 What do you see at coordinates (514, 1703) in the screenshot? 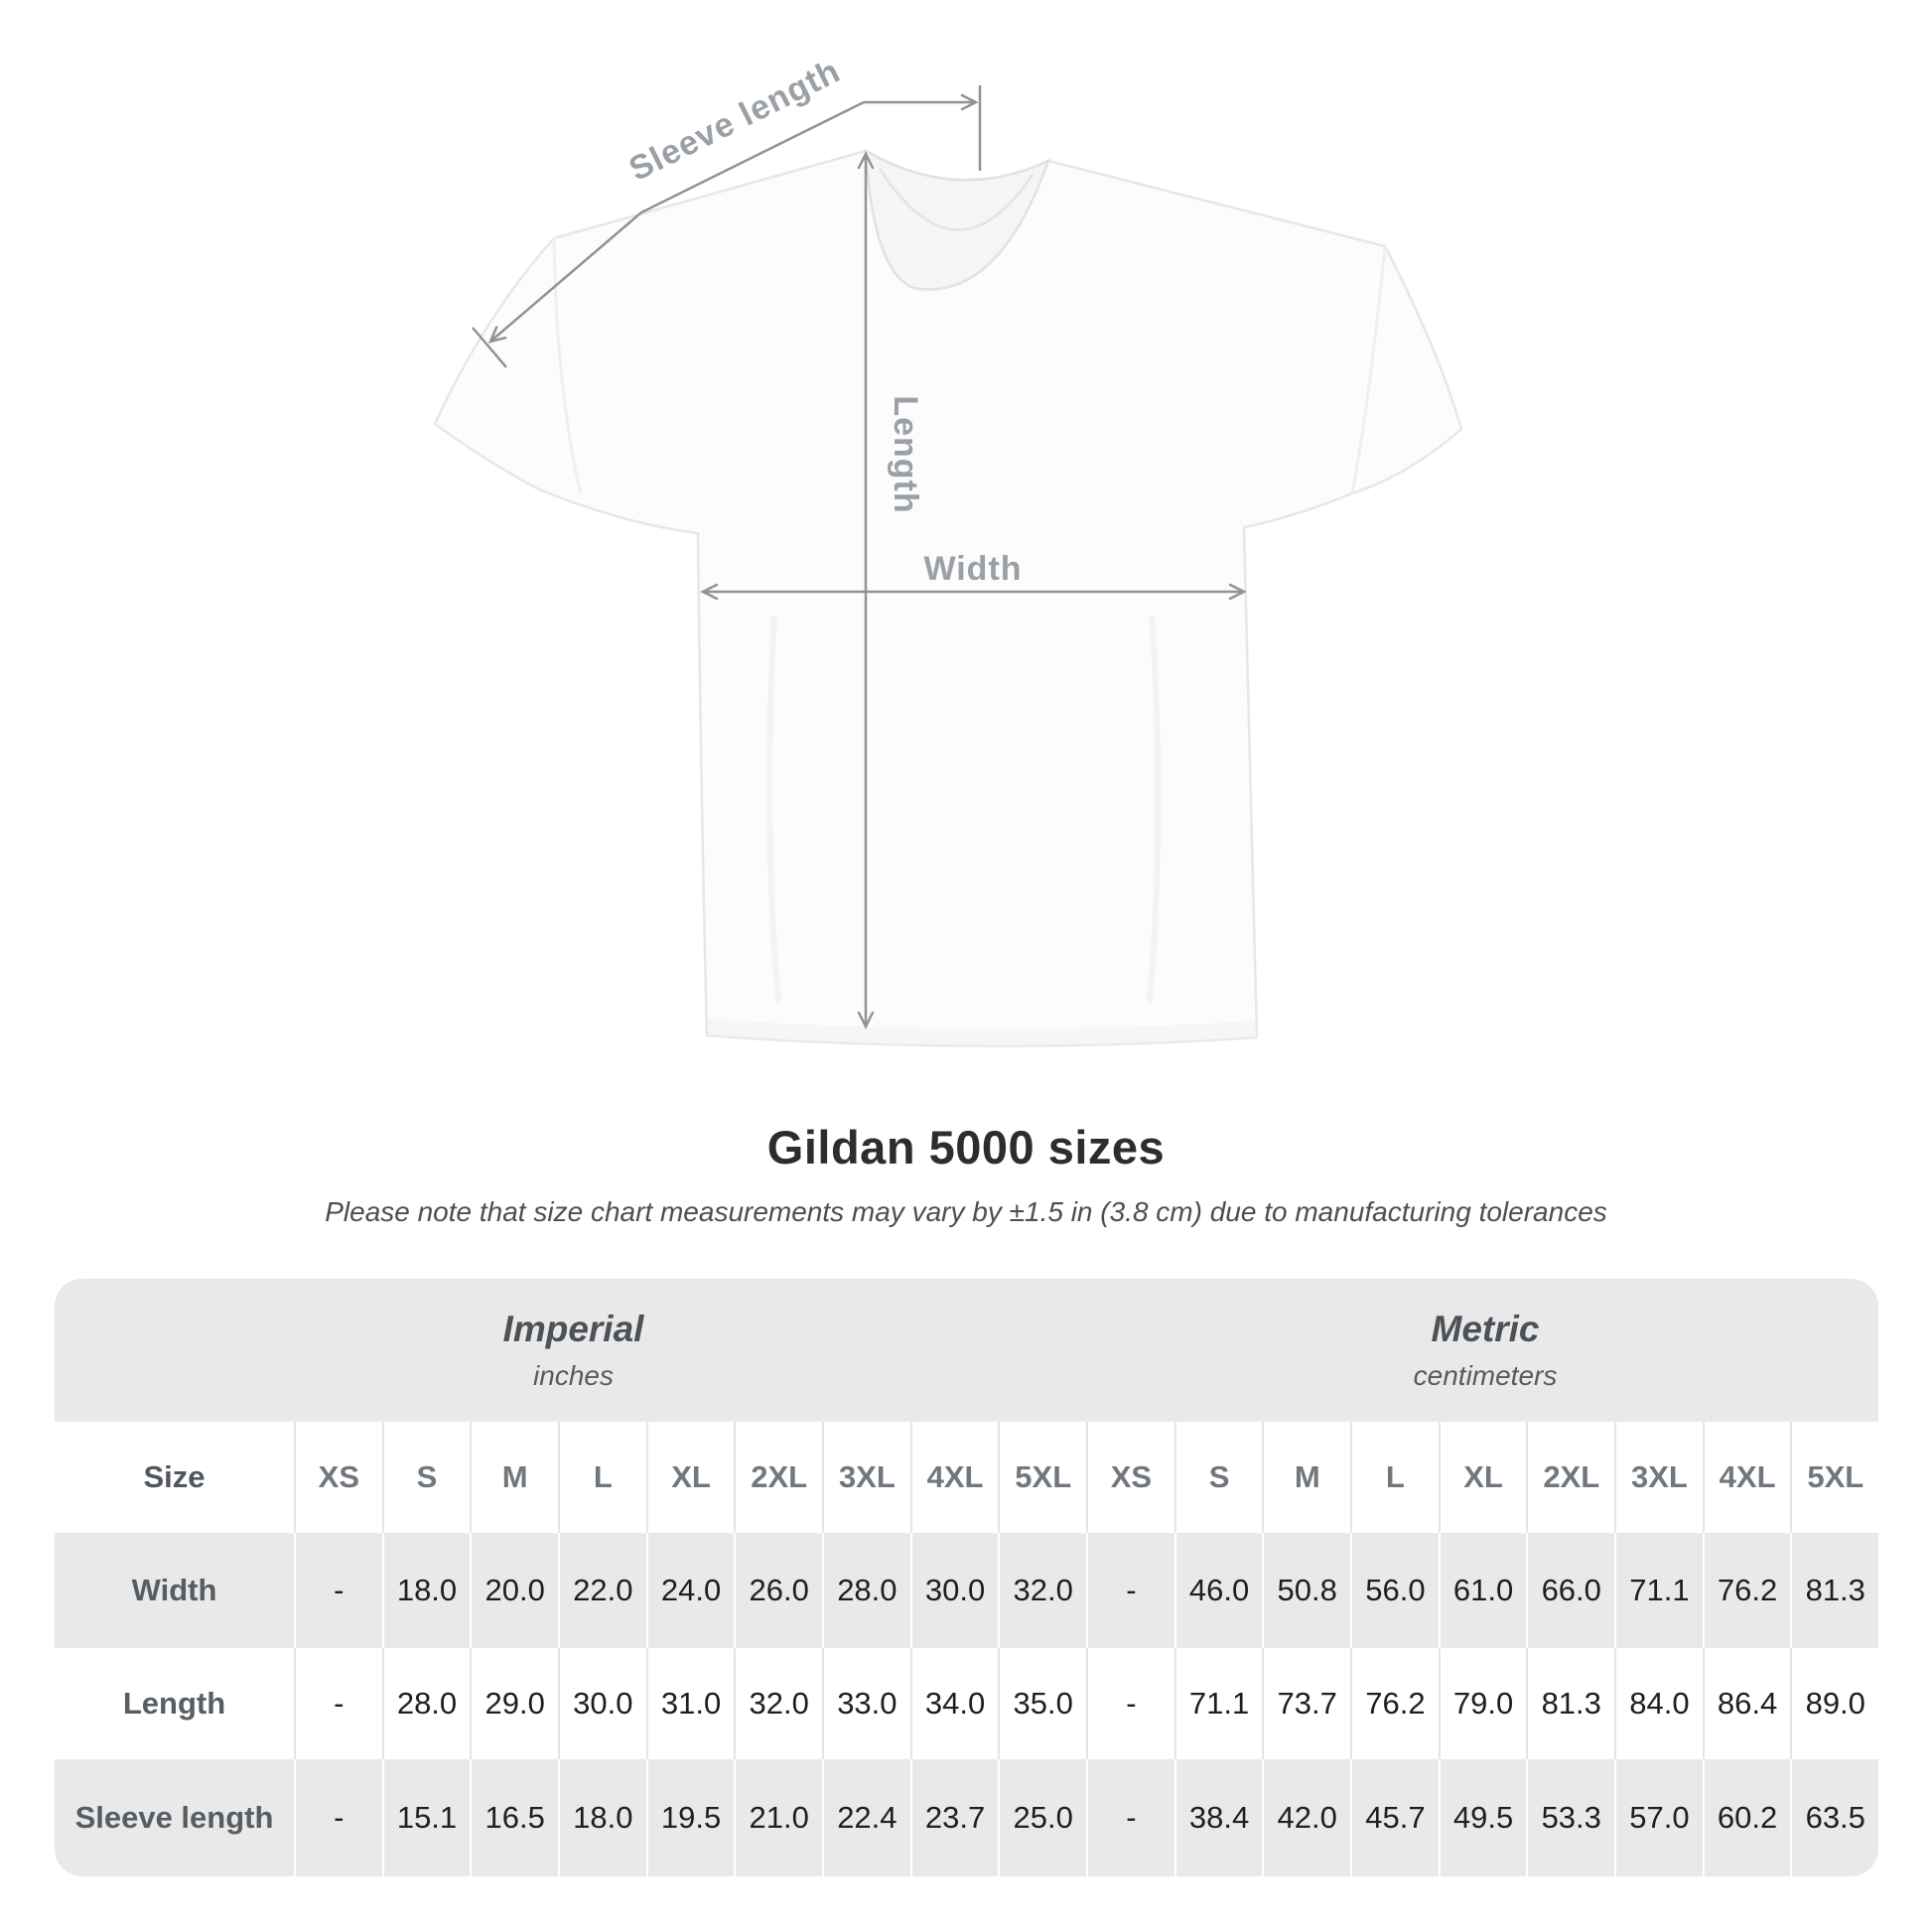
I see `table-cell: 29.0` at bounding box center [514, 1703].